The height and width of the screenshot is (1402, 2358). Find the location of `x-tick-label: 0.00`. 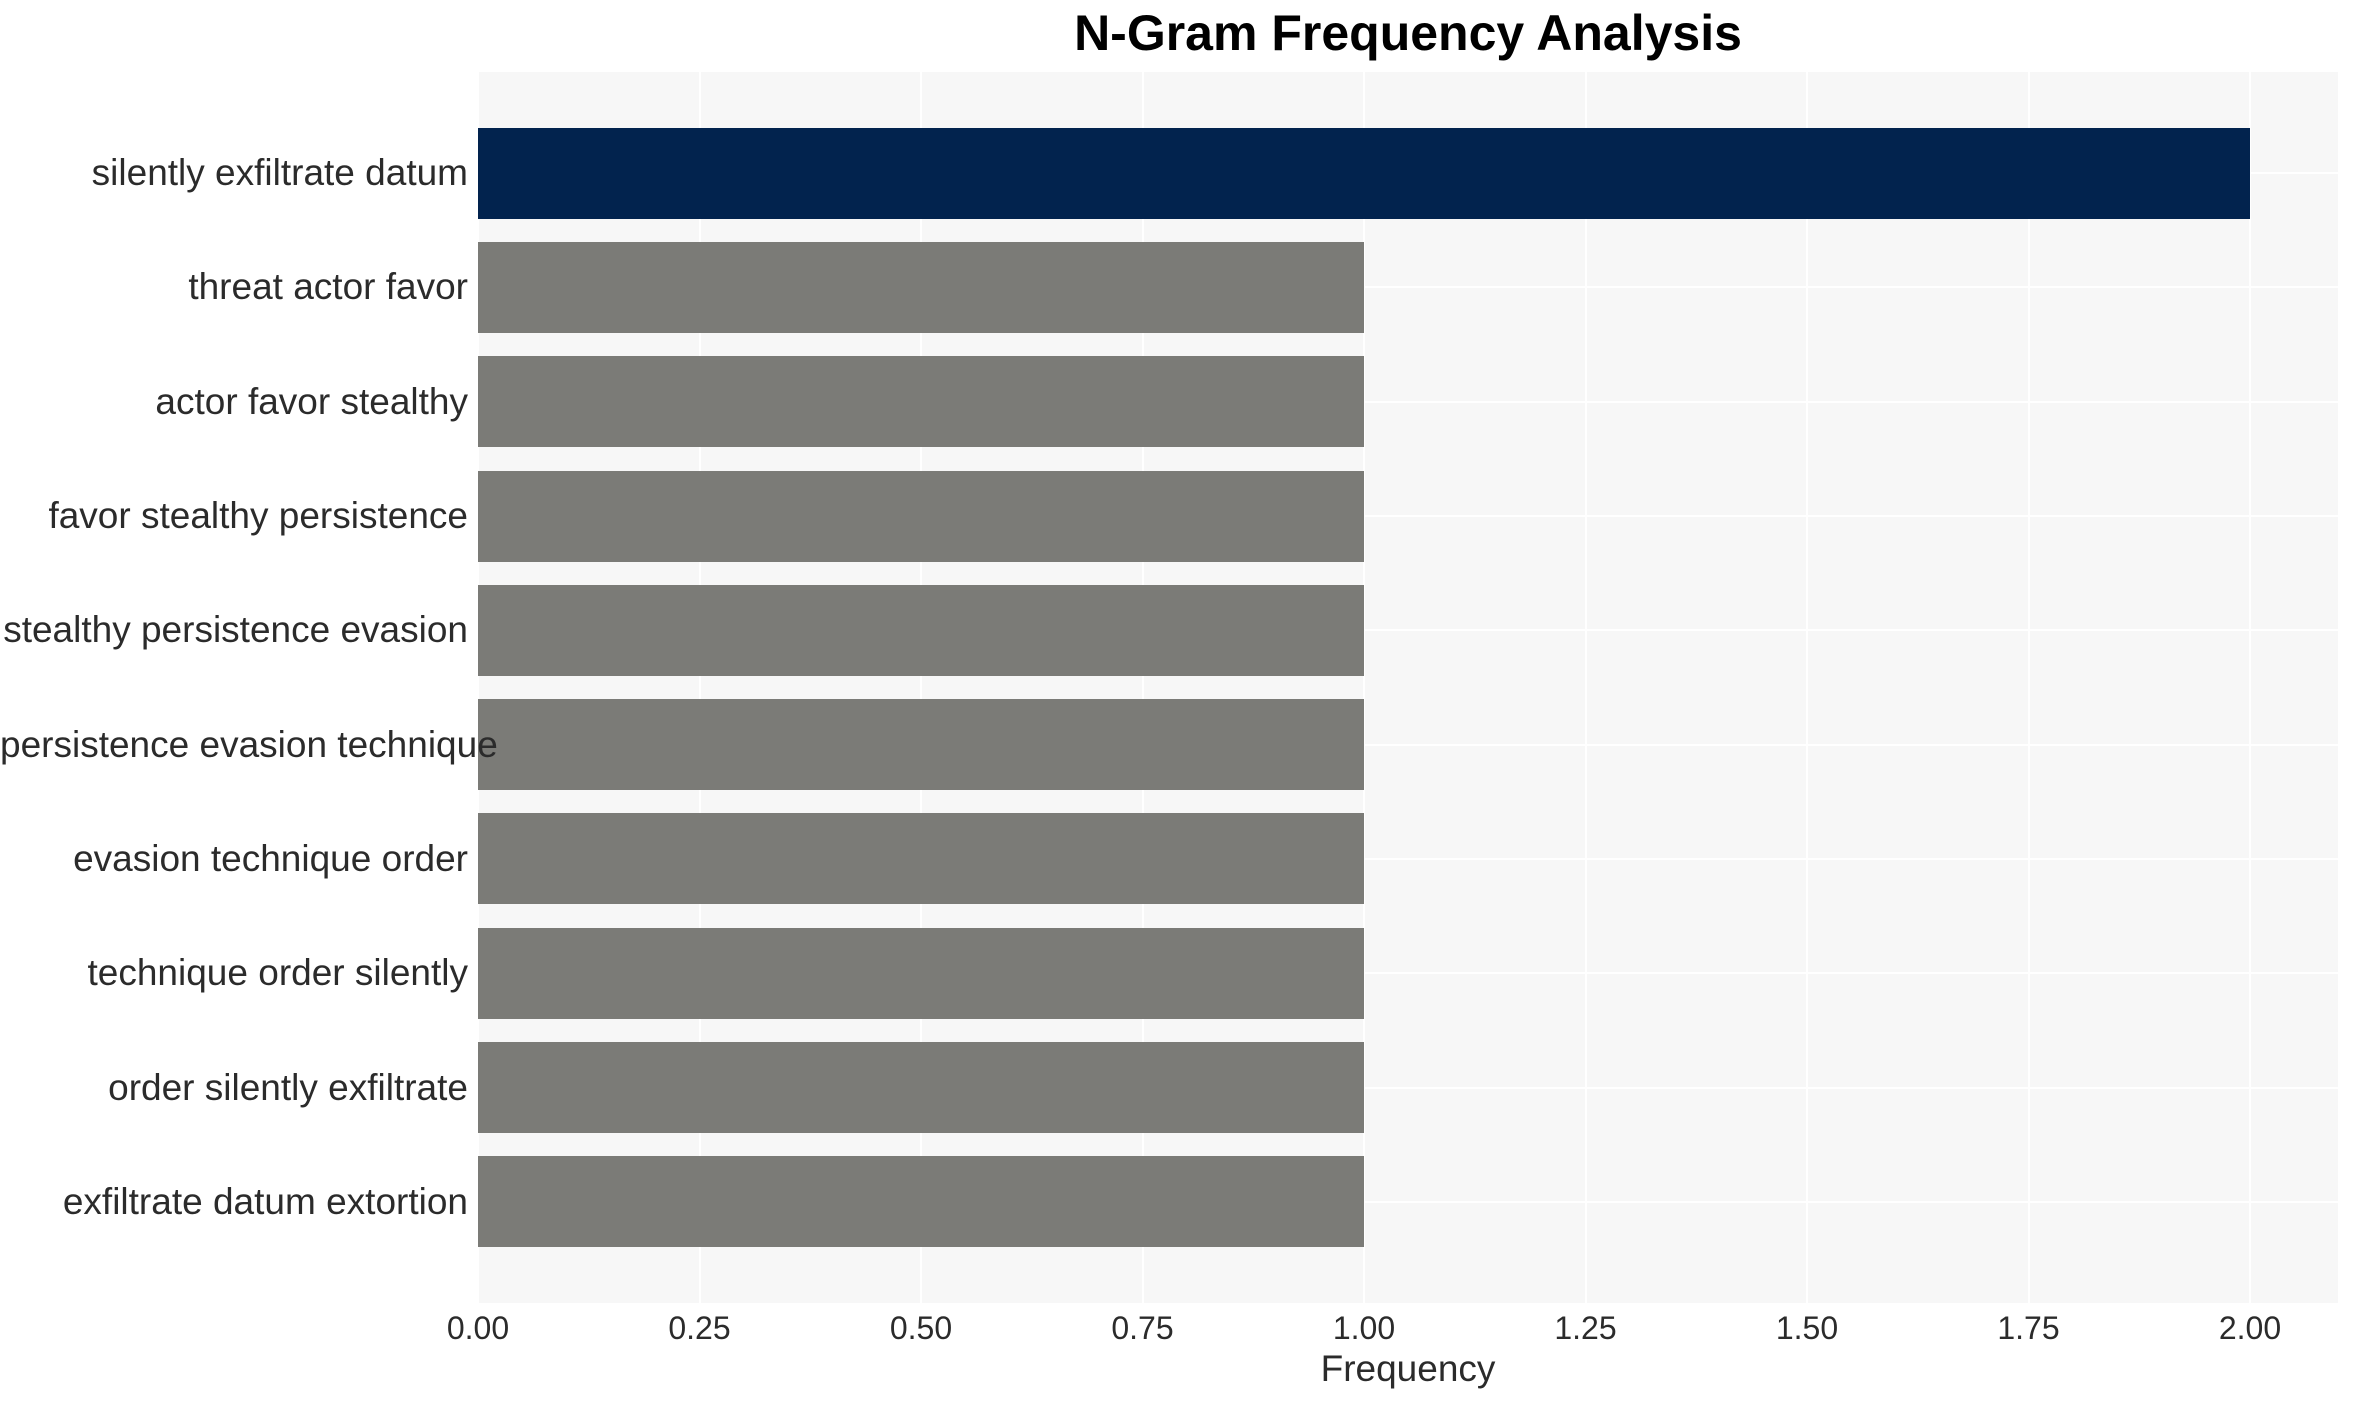

x-tick-label: 0.00 is located at coordinates (478, 1328).